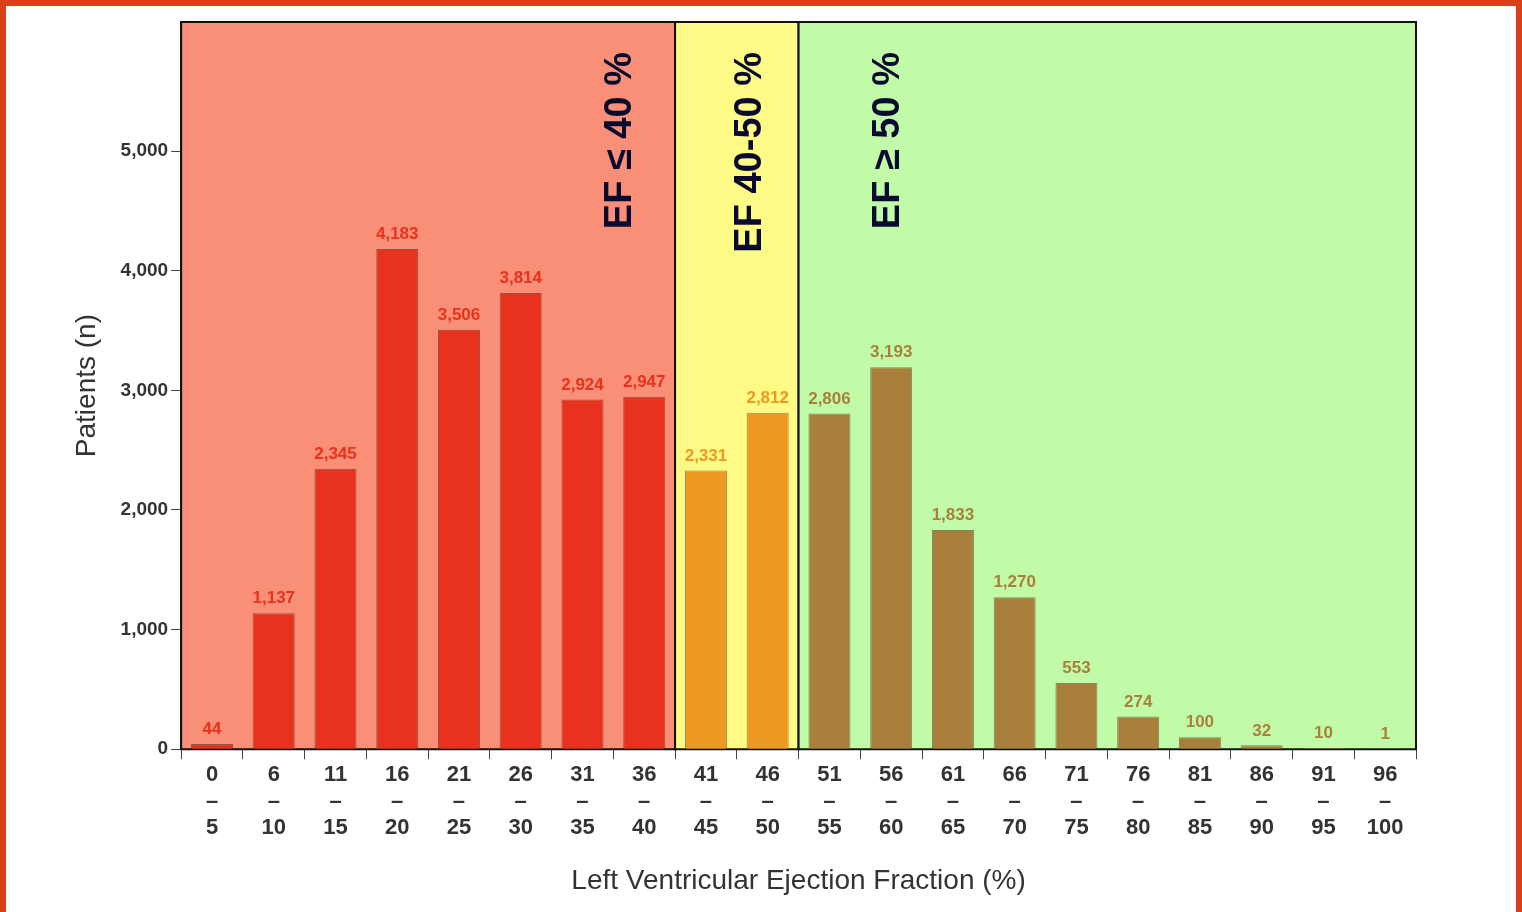 The height and width of the screenshot is (912, 1522). I want to click on data-label: 32, so click(1262, 730).